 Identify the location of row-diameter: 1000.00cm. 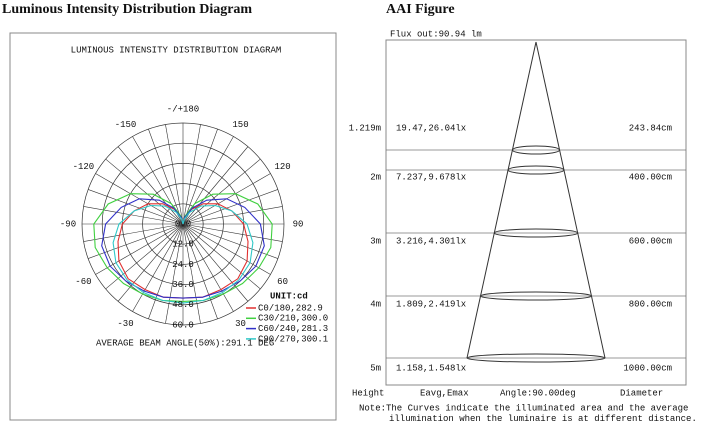
(647, 368).